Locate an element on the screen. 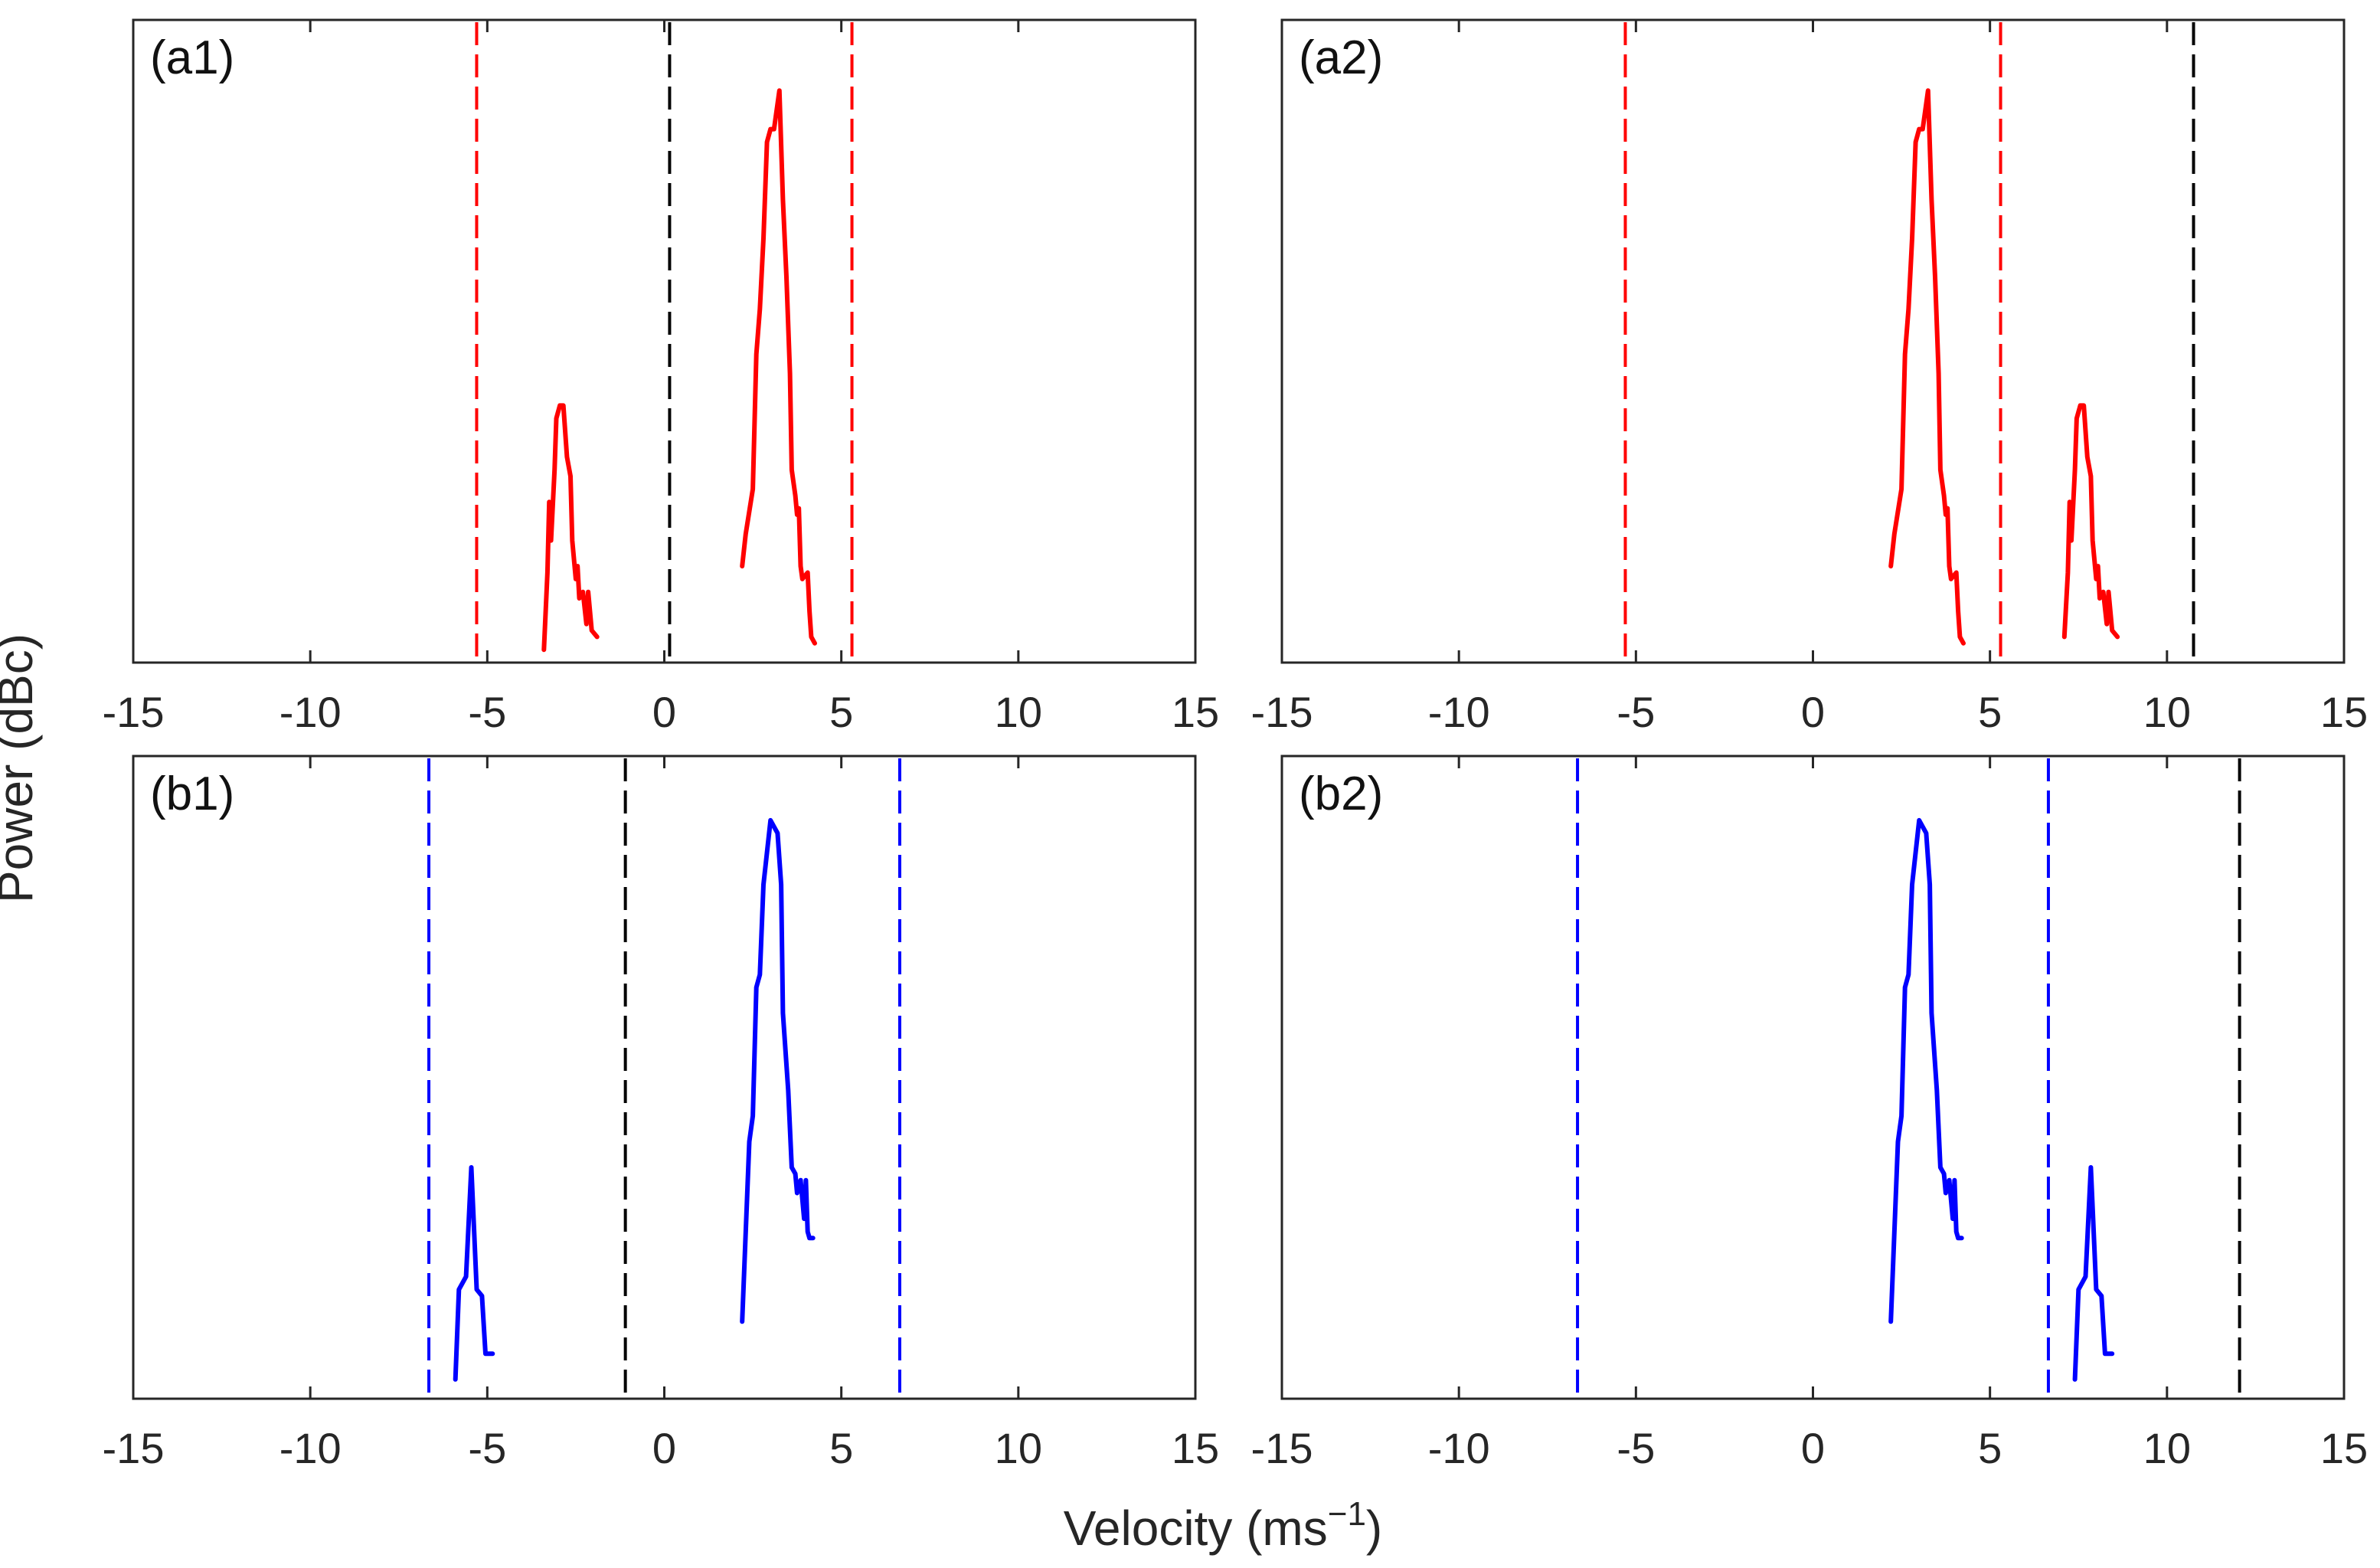  panel-a1-label: (a1) is located at coordinates (192, 57).